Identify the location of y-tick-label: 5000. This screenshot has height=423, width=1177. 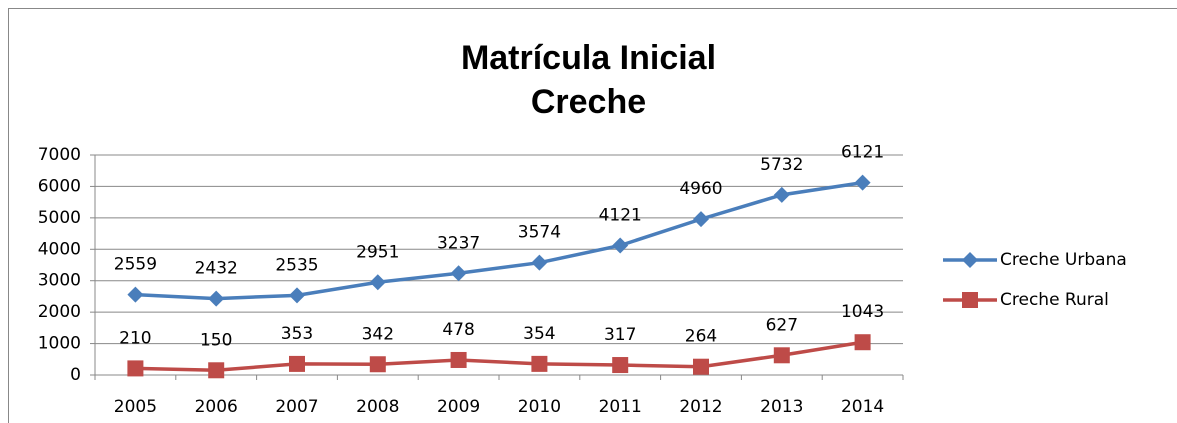
(59, 218).